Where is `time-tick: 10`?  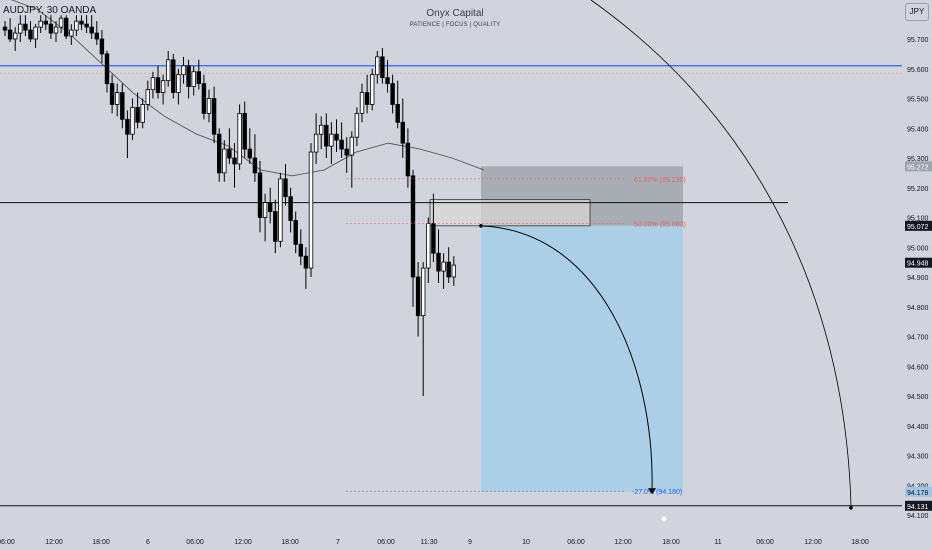 time-tick: 10 is located at coordinates (526, 542).